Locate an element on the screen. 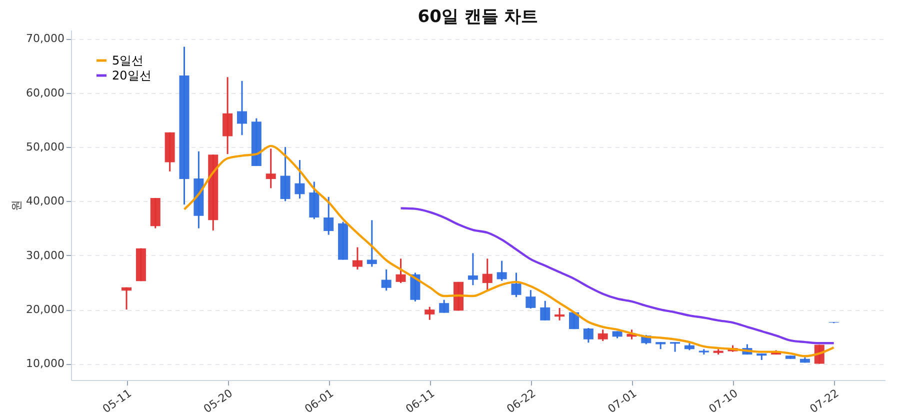  legend-label: 20일선 is located at coordinates (132, 75).